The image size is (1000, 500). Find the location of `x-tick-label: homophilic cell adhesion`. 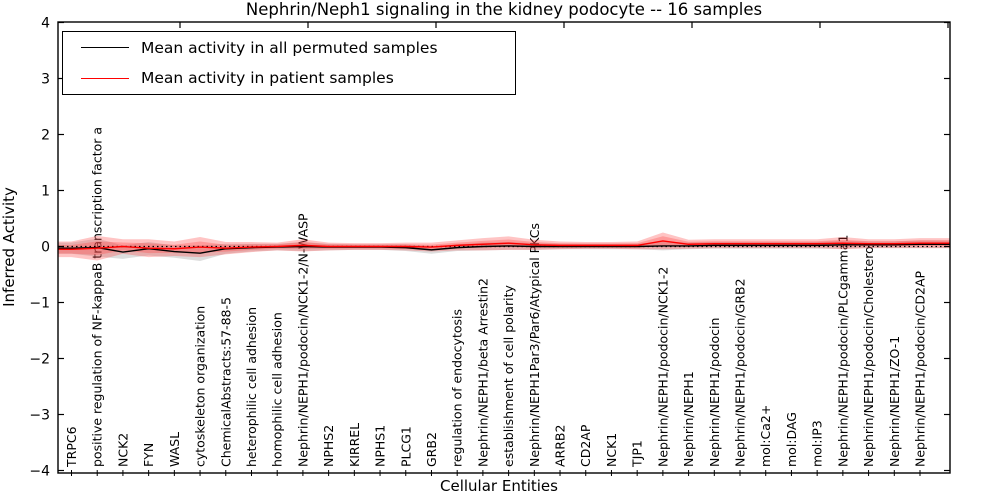

x-tick-label: homophilic cell adhesion is located at coordinates (277, 389).